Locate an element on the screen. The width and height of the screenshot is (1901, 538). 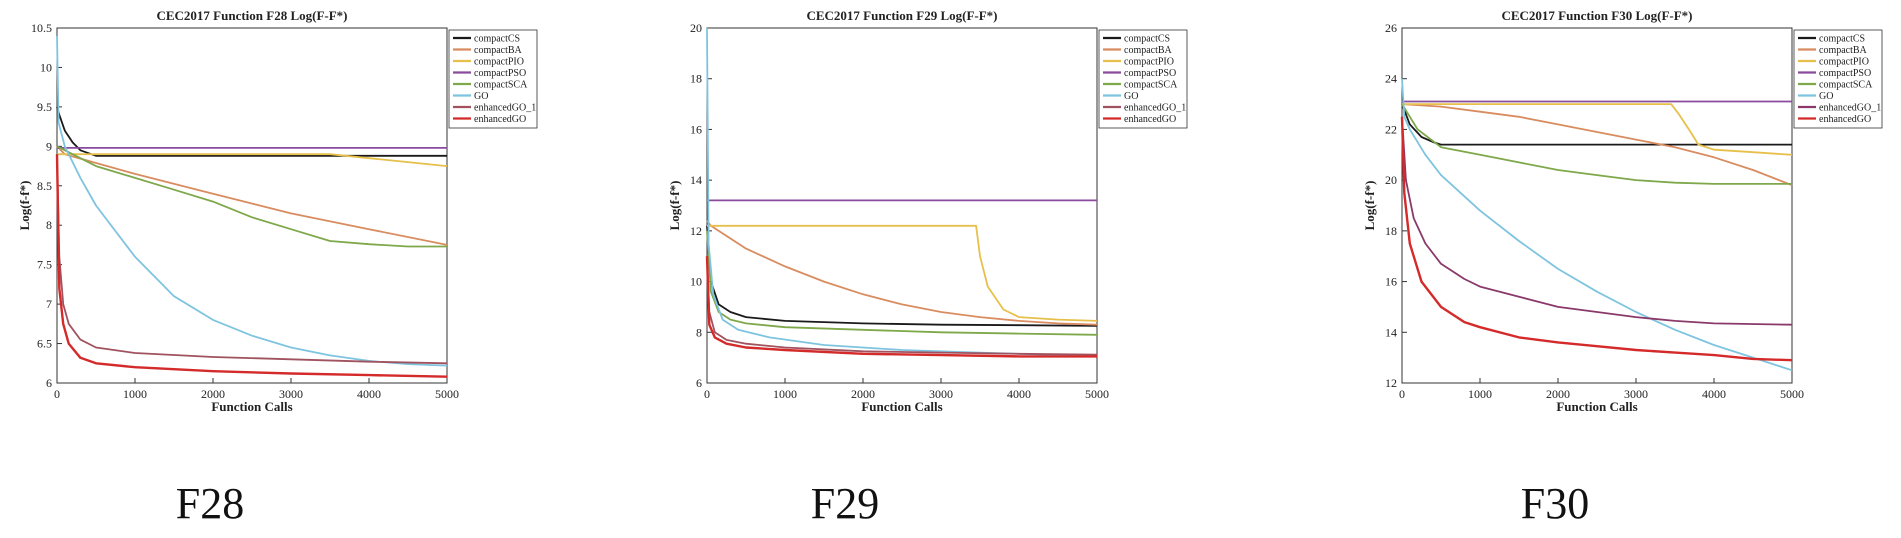
chart-title: CEC2017 Function F30 Log(F-F*) is located at coordinates (1596, 15).